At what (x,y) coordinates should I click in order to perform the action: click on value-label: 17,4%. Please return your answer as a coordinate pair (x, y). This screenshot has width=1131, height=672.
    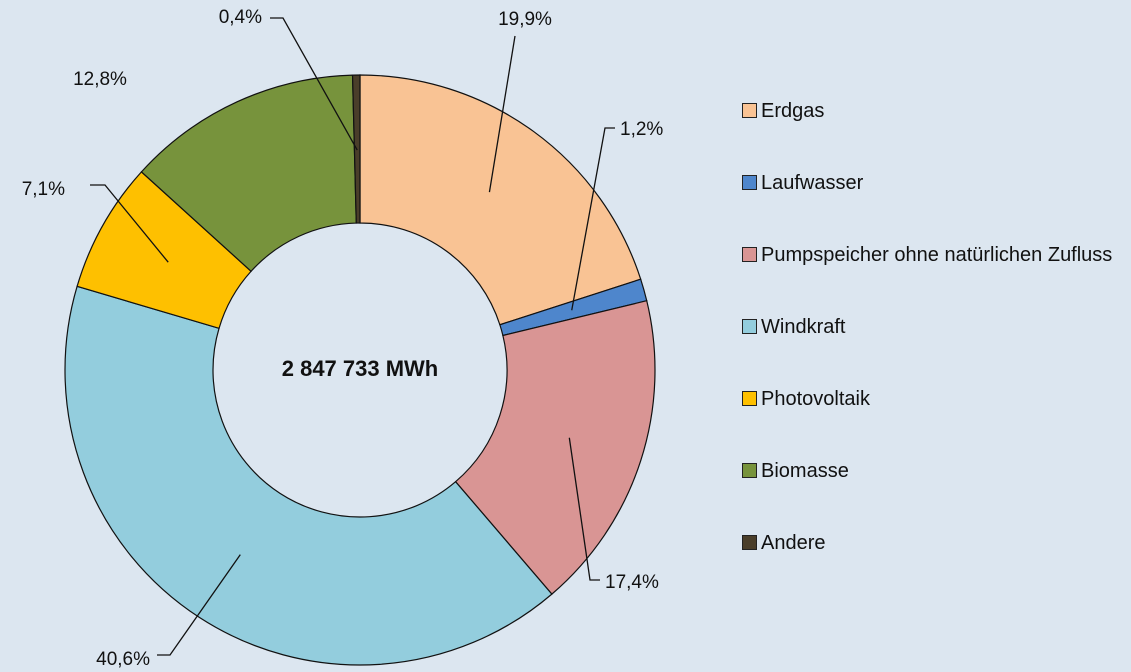
    Looking at the image, I should click on (632, 582).